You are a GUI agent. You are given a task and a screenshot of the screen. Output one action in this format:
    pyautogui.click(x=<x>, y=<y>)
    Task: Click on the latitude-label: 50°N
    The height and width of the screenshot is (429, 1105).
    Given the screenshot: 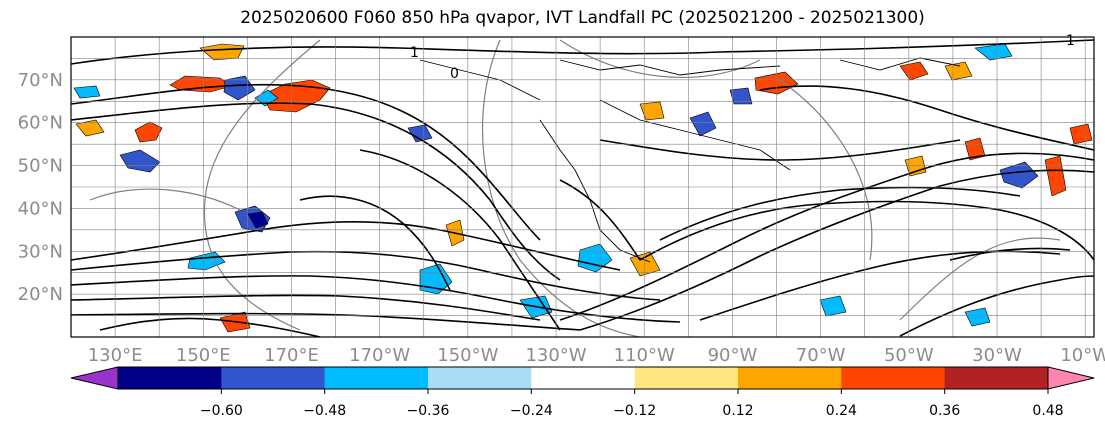 What is the action you would take?
    pyautogui.click(x=40, y=166)
    